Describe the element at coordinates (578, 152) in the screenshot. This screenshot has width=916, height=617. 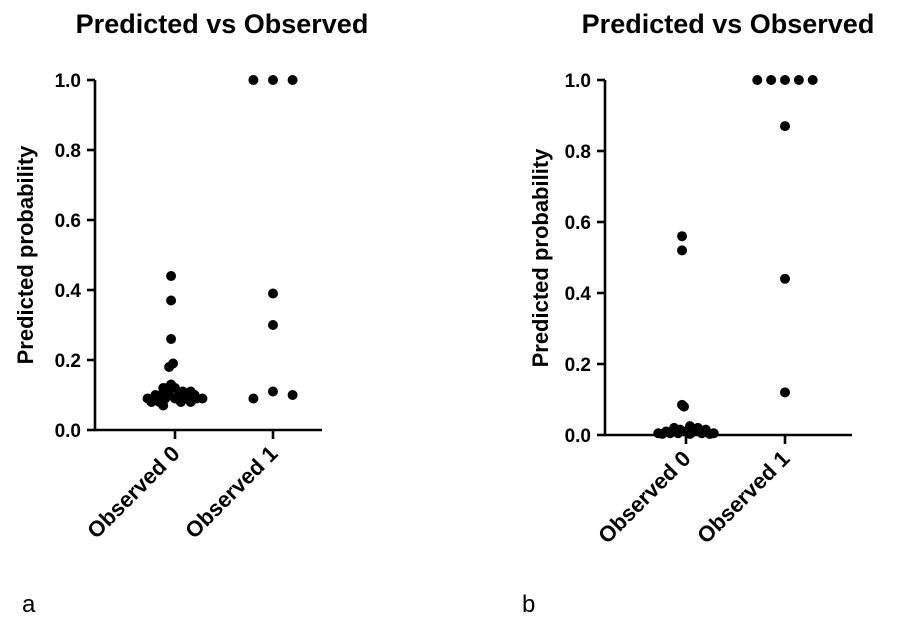
I see `panel-b-y-tick-label: 0.8` at that location.